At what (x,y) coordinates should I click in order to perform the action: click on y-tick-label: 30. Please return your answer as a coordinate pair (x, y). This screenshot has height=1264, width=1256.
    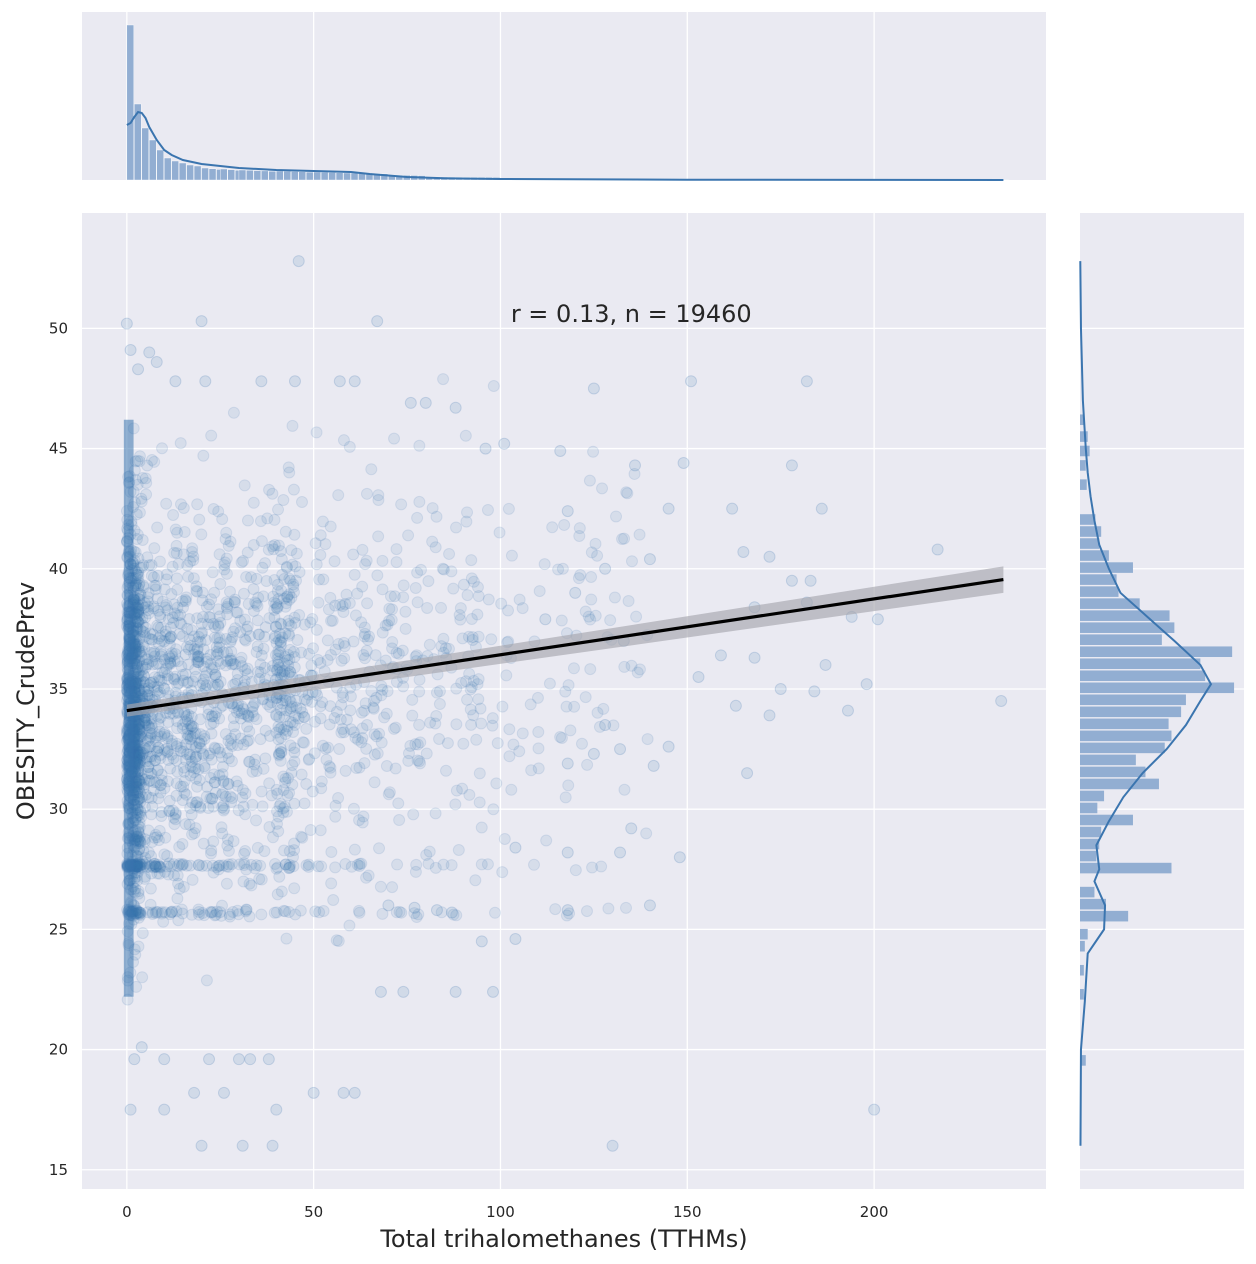
    Looking at the image, I should click on (58, 809).